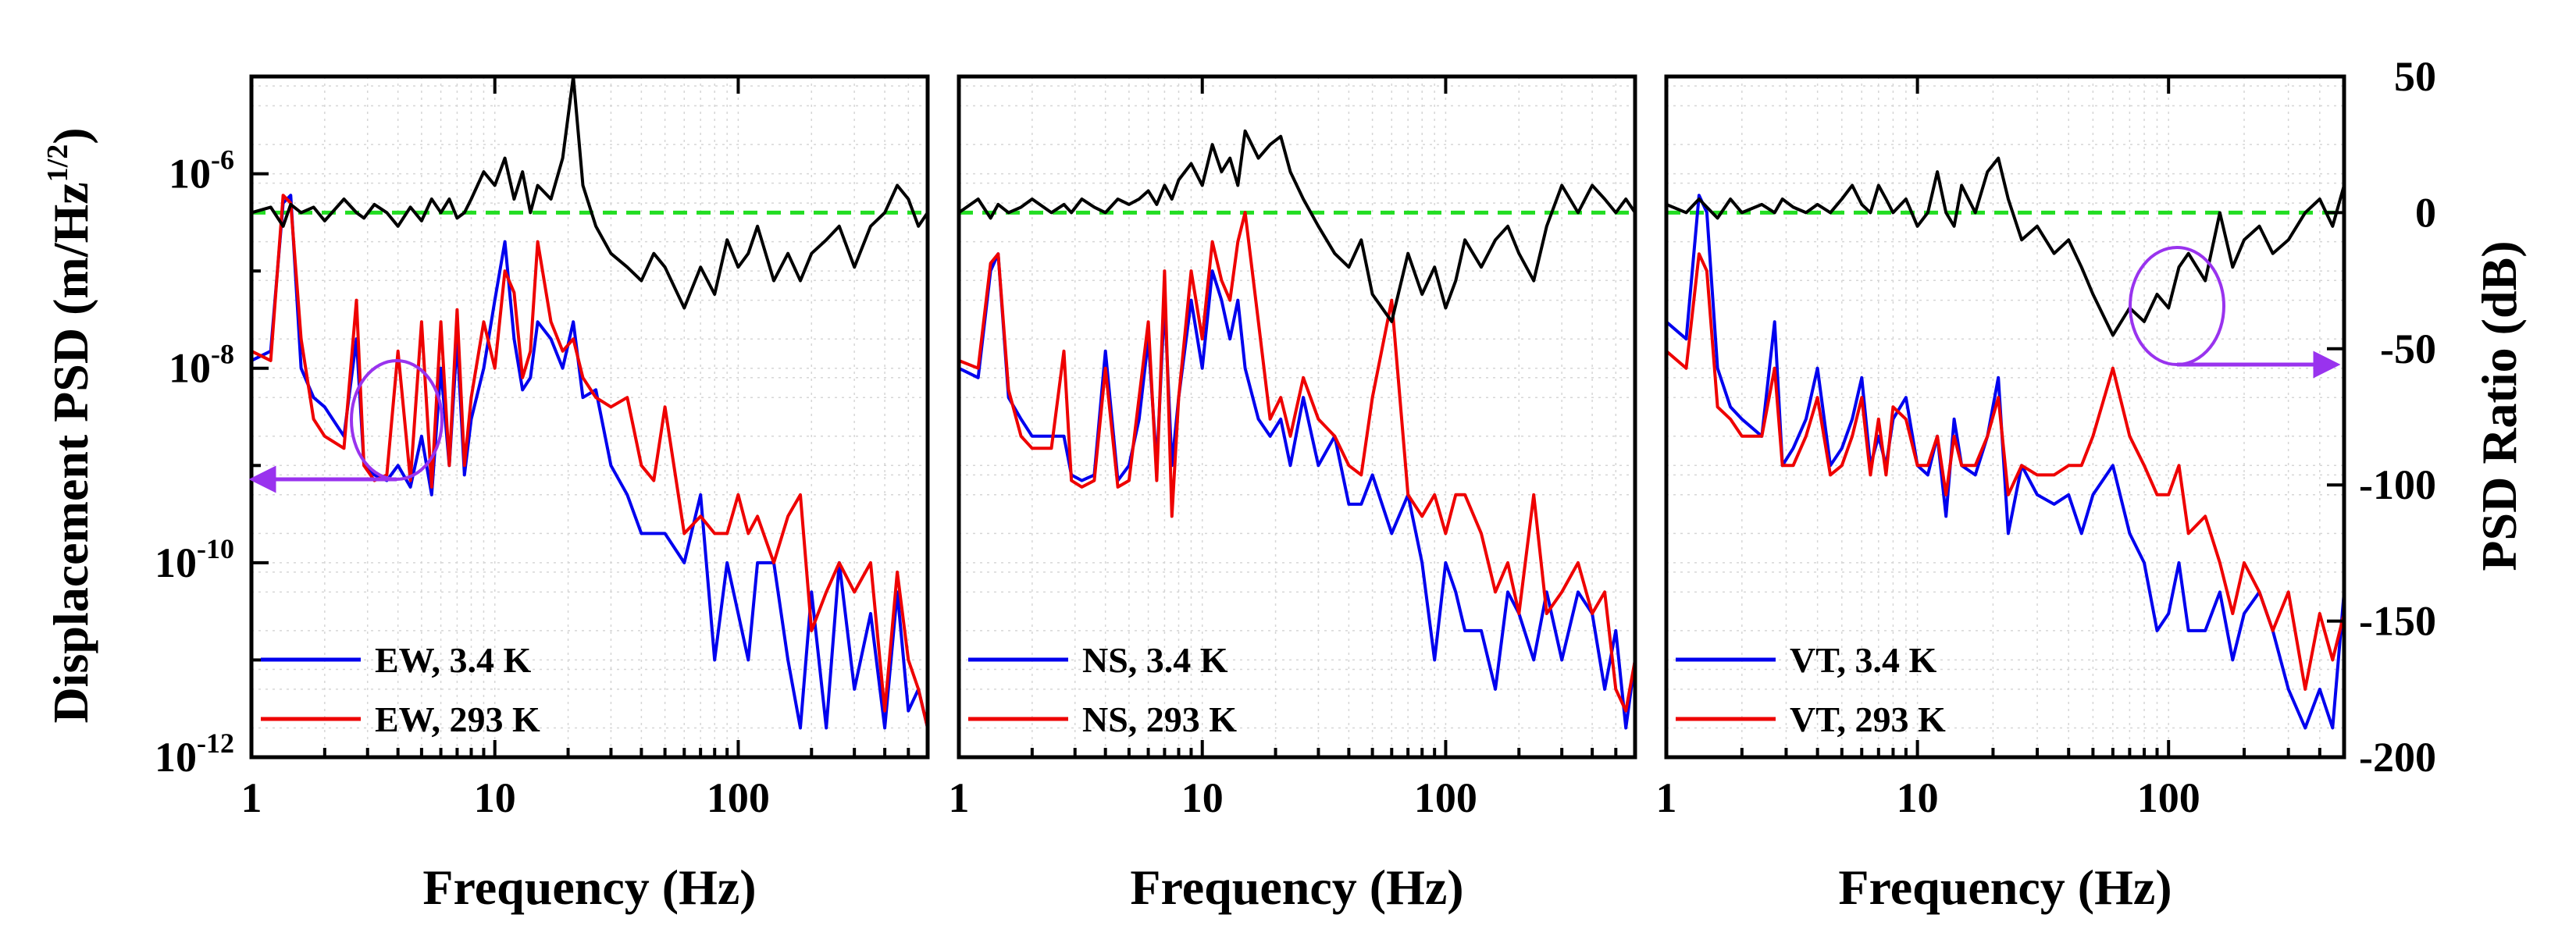 The image size is (2576, 943). What do you see at coordinates (70, 135) in the screenshot?
I see `left-axis-title-close: )` at bounding box center [70, 135].